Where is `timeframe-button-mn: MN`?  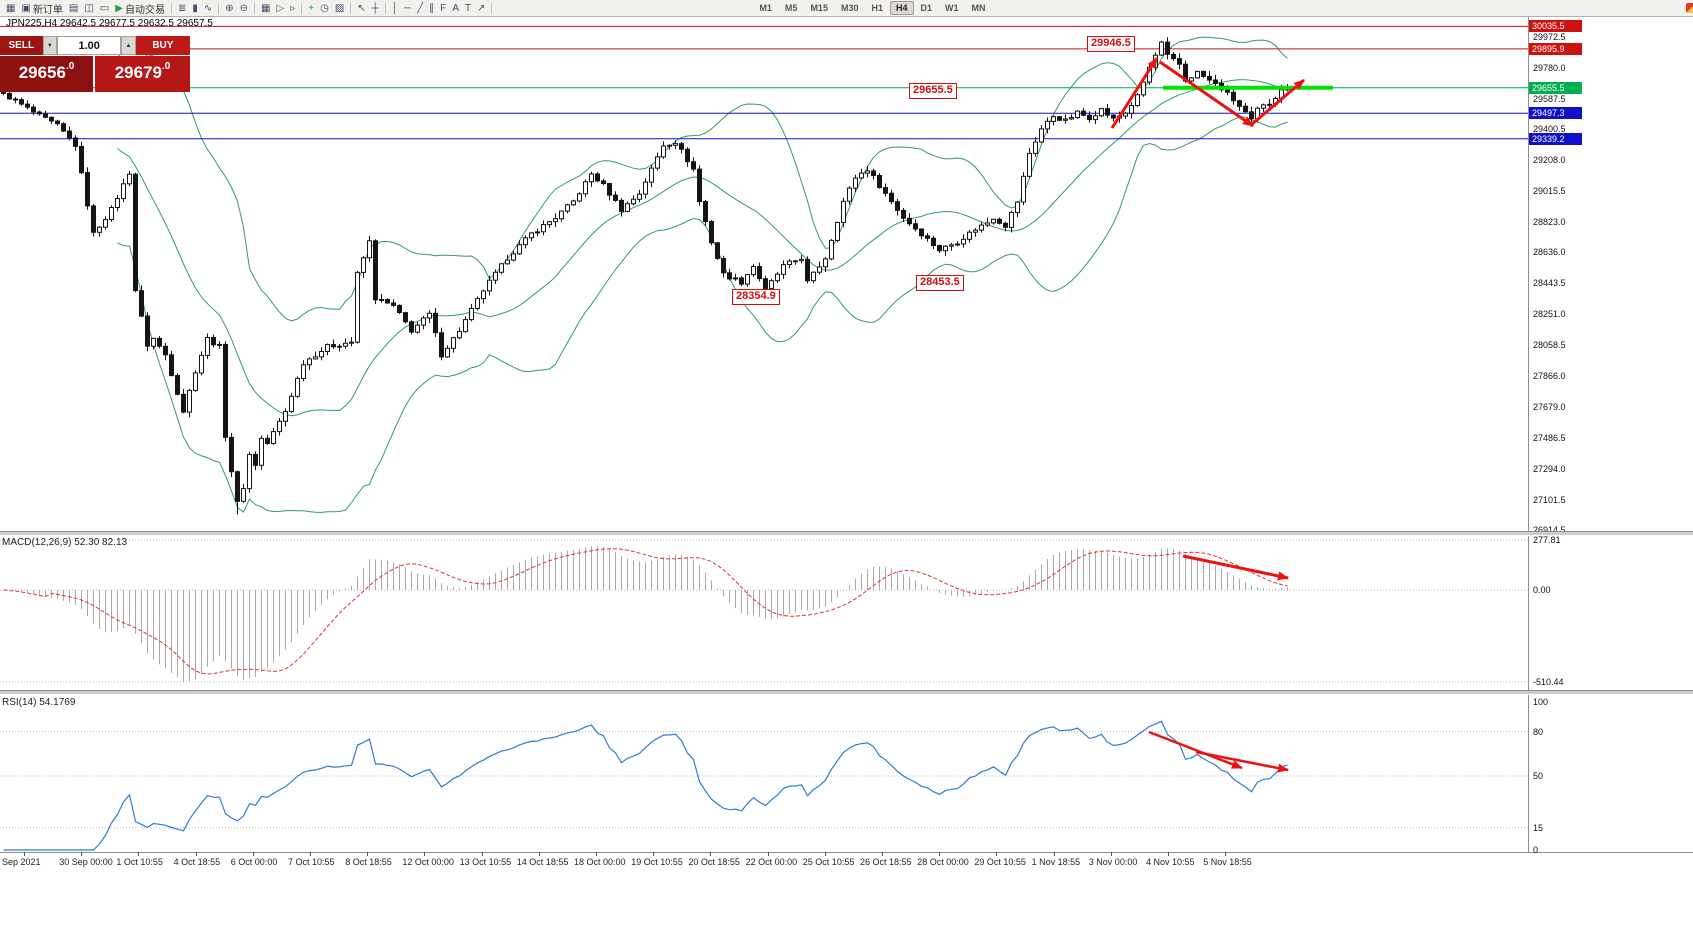
timeframe-button-mn: MN is located at coordinates (978, 8).